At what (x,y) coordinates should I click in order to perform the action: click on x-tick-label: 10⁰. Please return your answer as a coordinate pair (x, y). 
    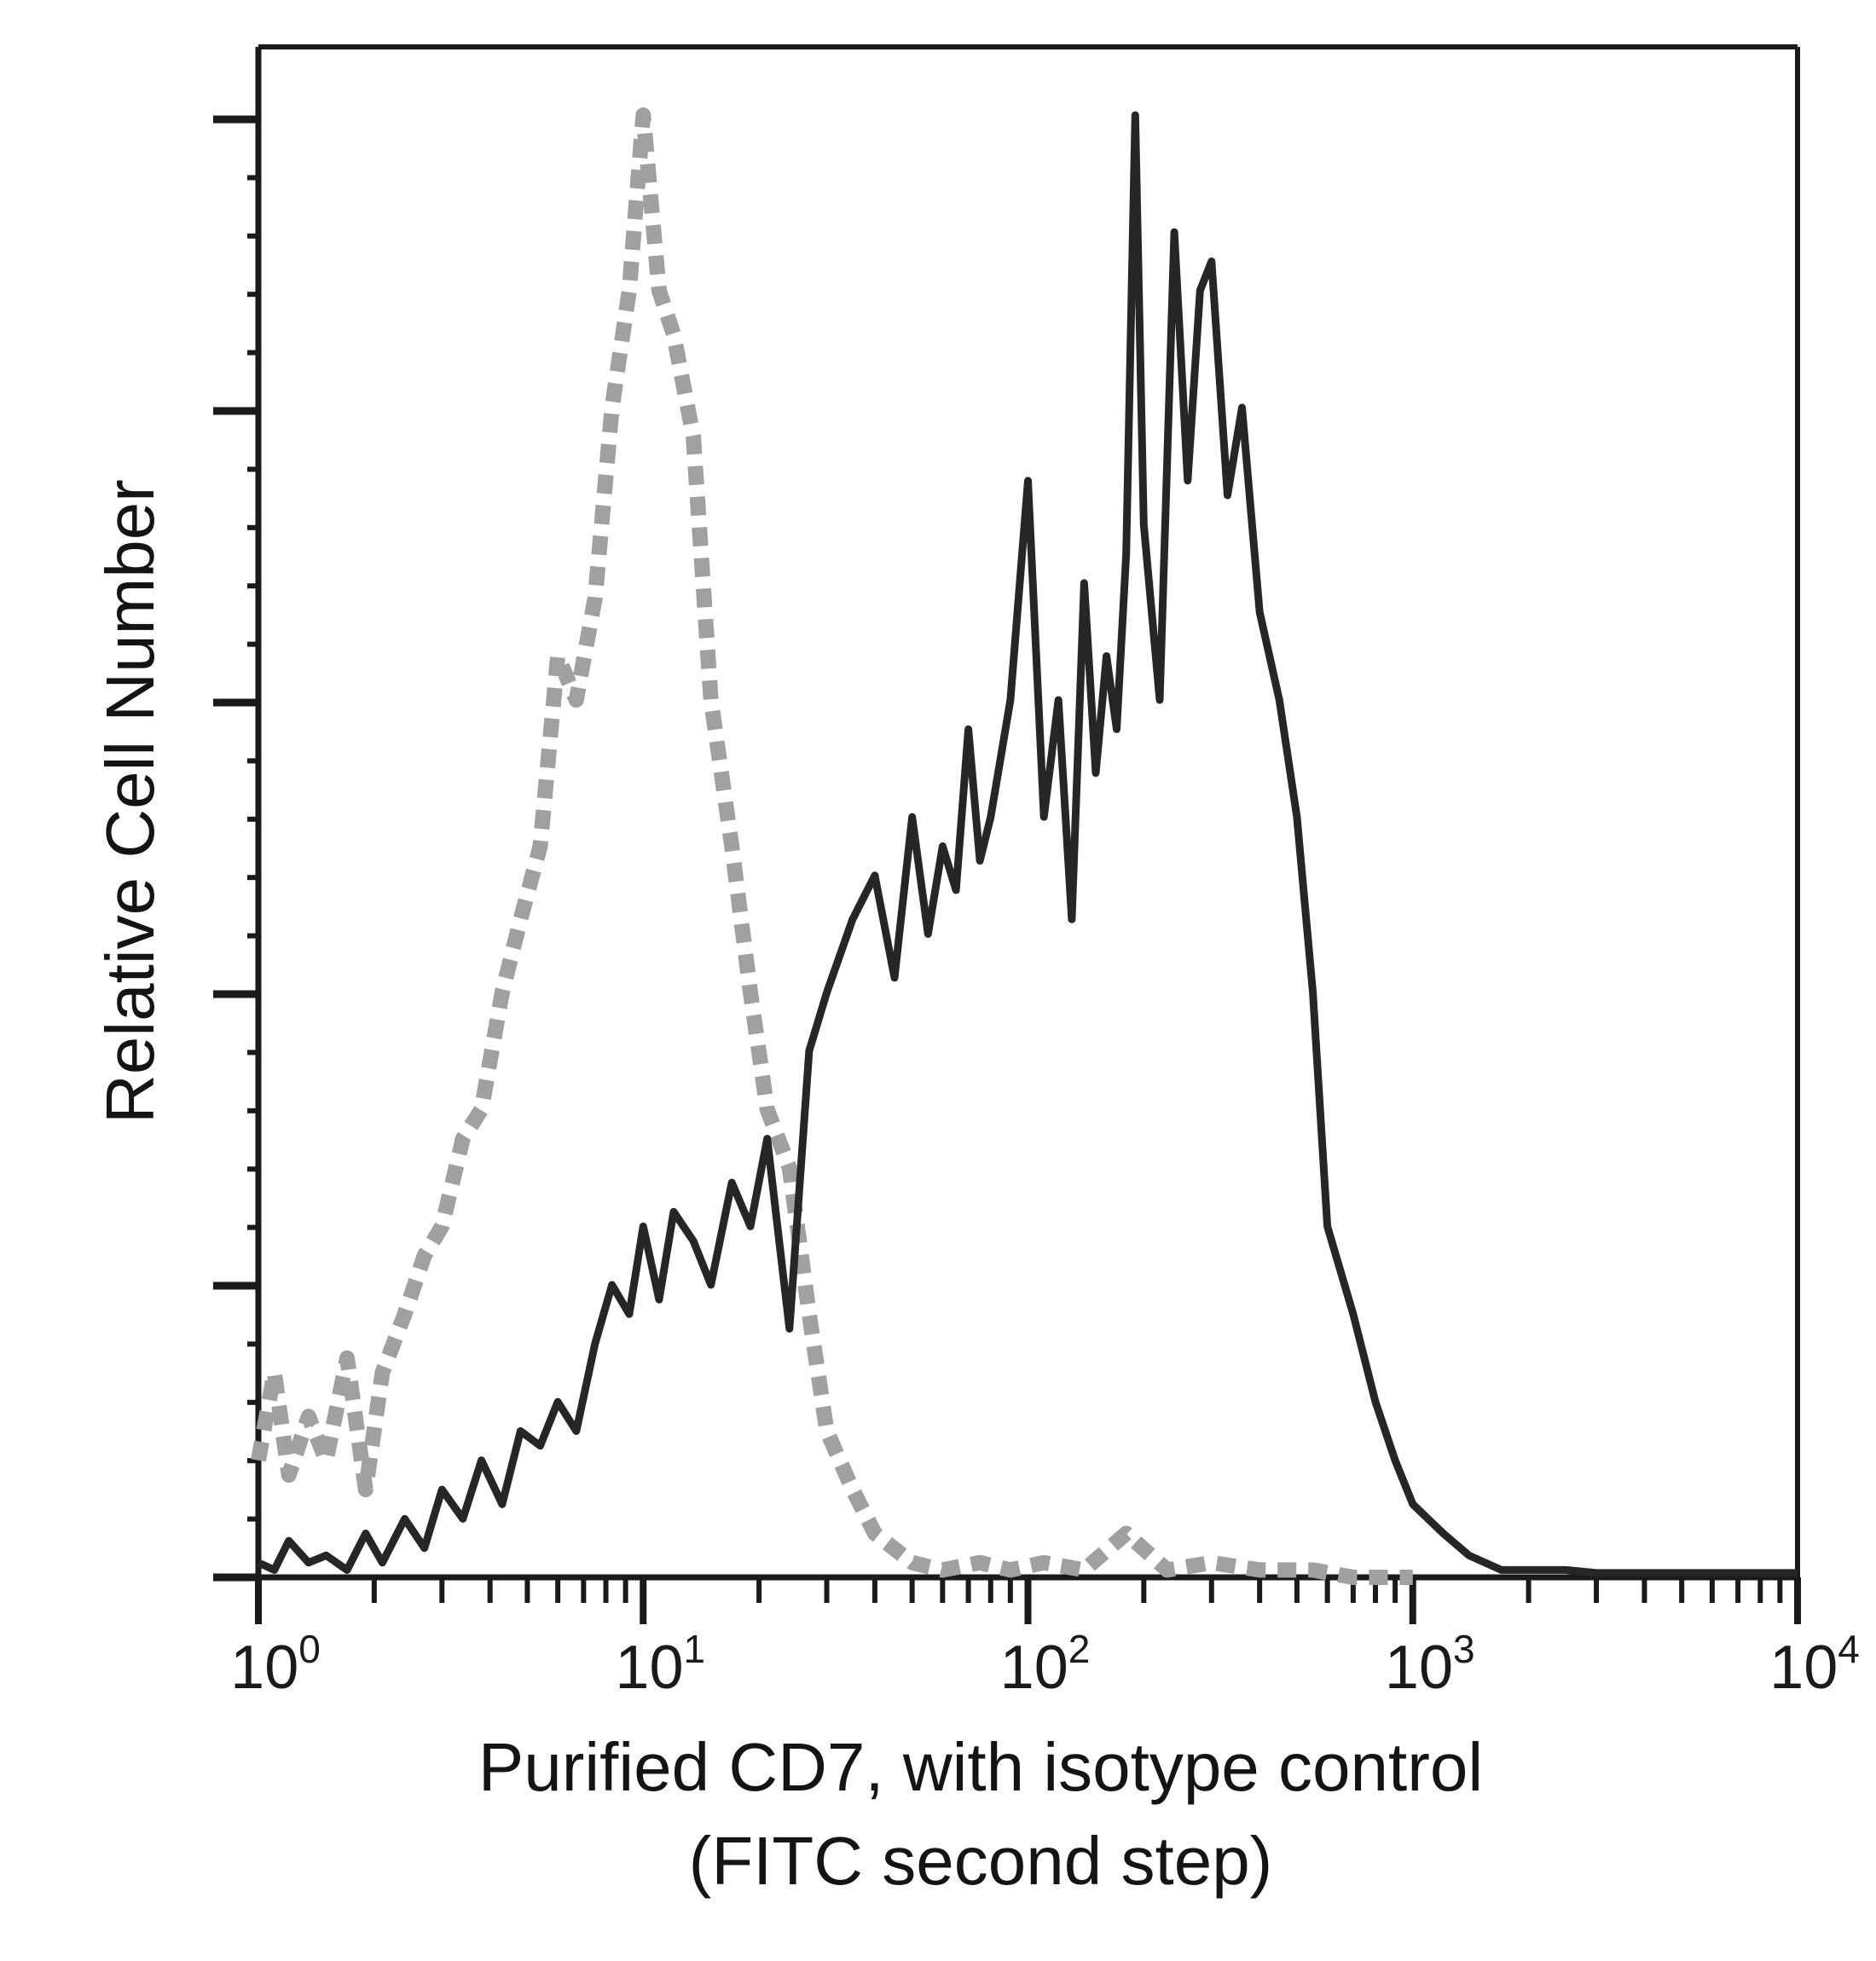
    Looking at the image, I should click on (275, 1664).